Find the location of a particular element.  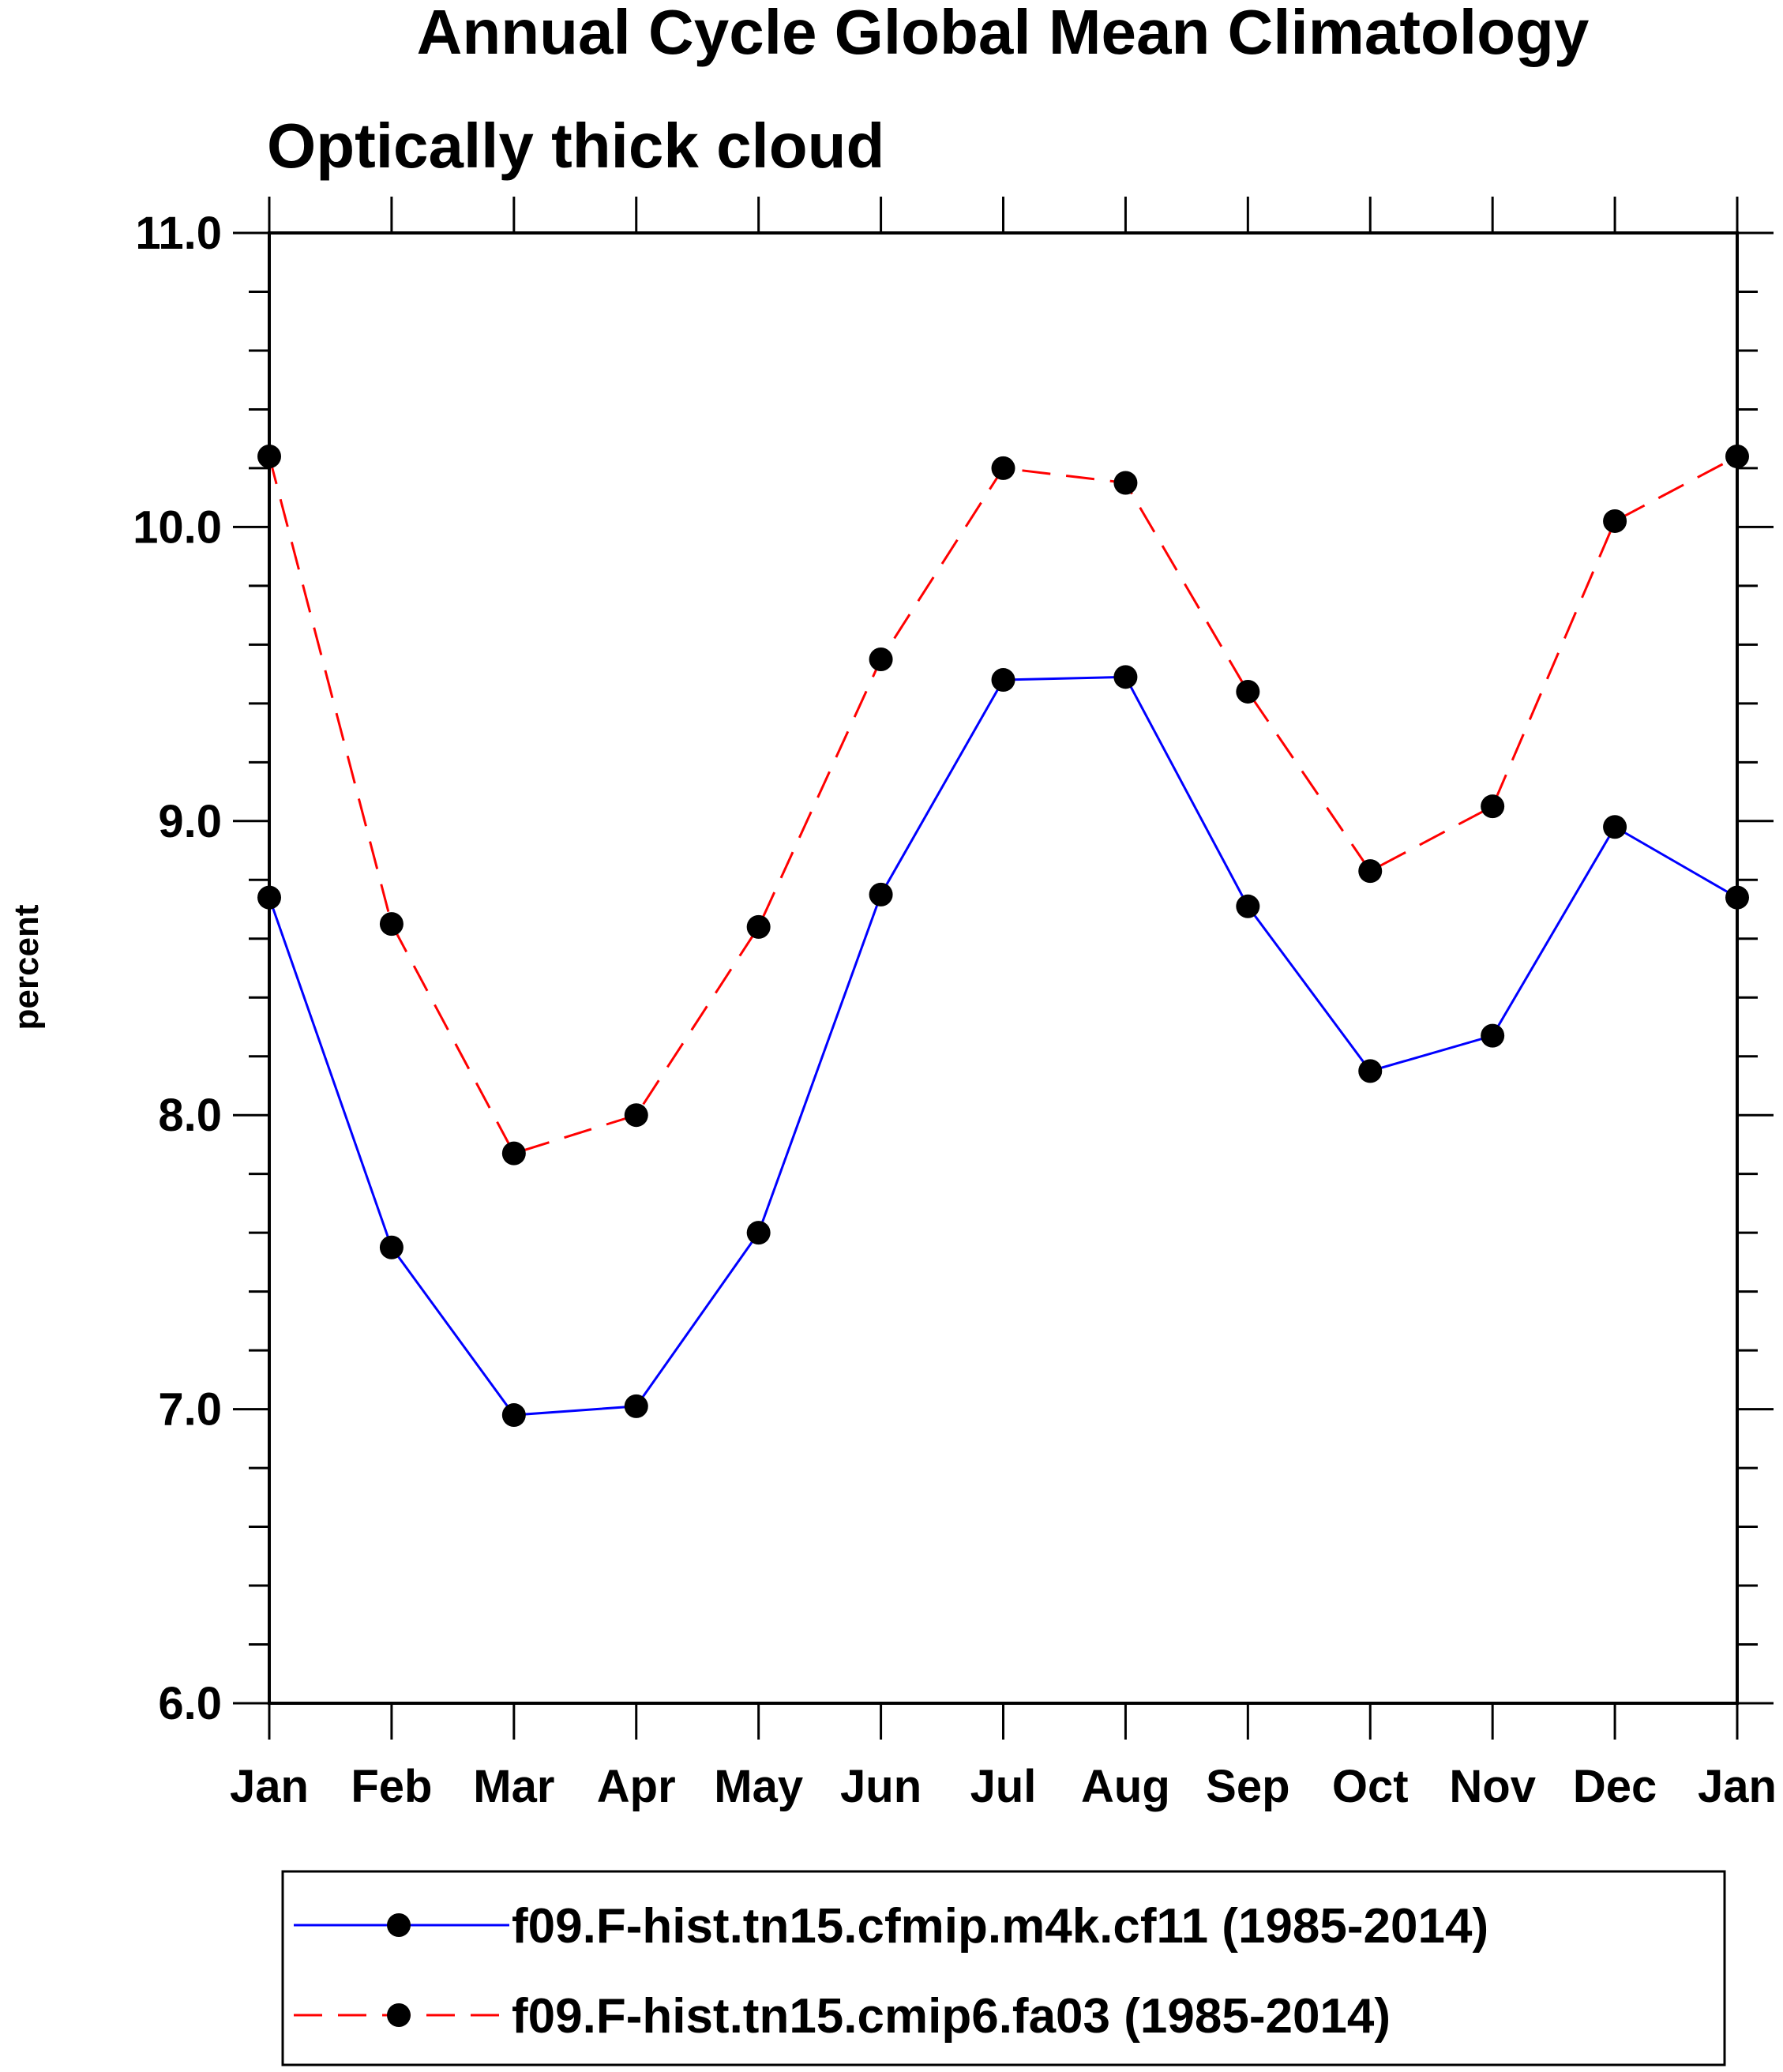

y-tick-label: 9.0 is located at coordinates (190, 821).